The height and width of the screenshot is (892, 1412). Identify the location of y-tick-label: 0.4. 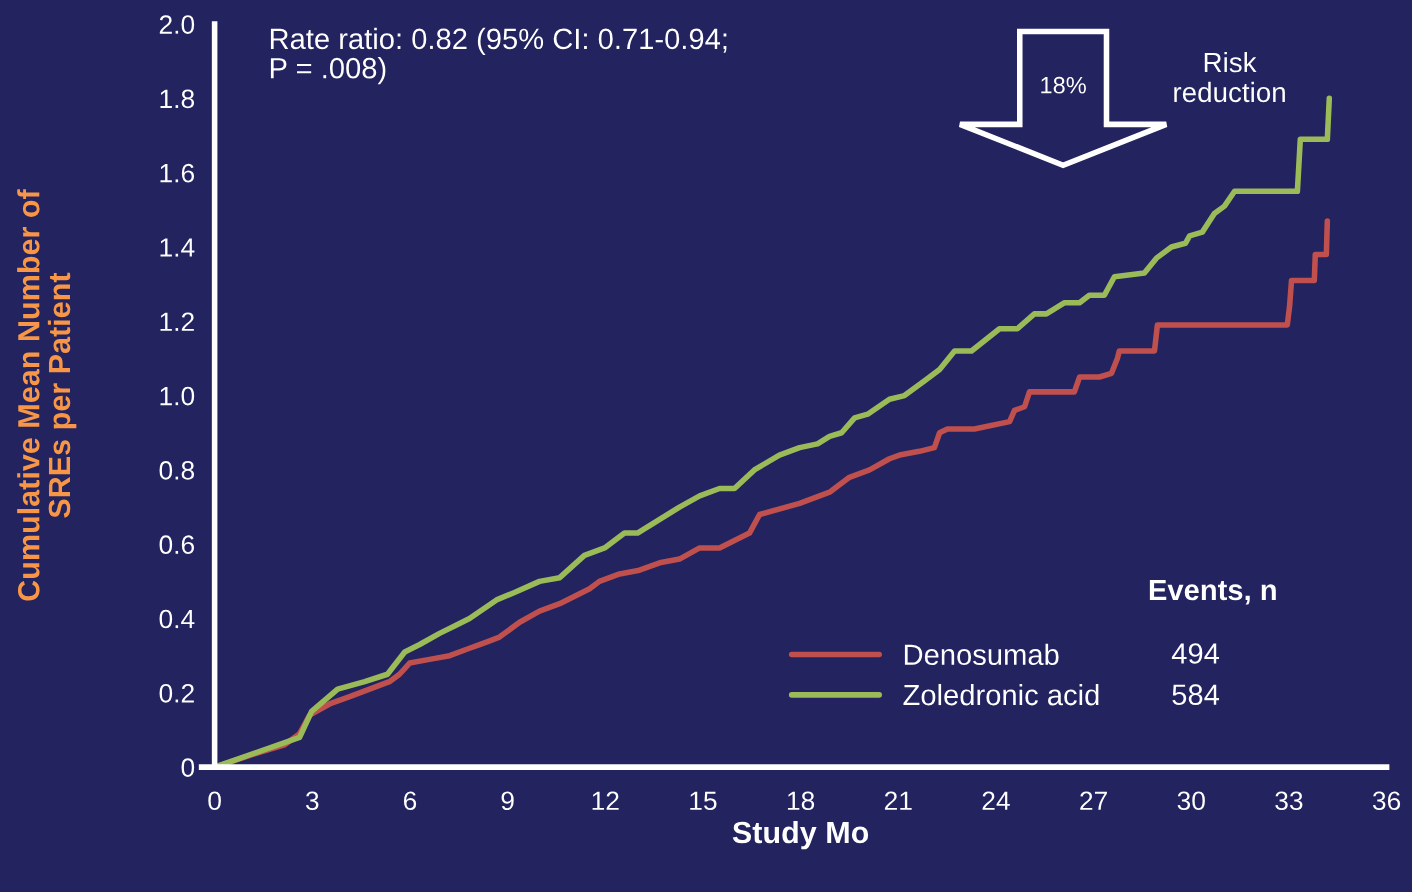
(177, 619).